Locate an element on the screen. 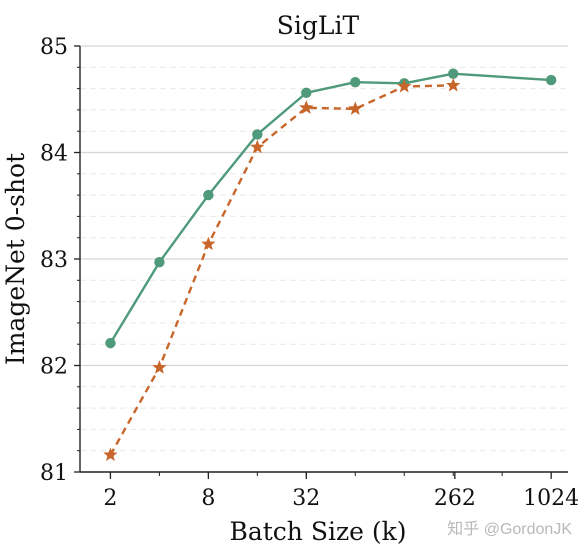 This screenshot has width=586, height=554. y-axis-label: ImageNet 0-shot is located at coordinates (15, 259).